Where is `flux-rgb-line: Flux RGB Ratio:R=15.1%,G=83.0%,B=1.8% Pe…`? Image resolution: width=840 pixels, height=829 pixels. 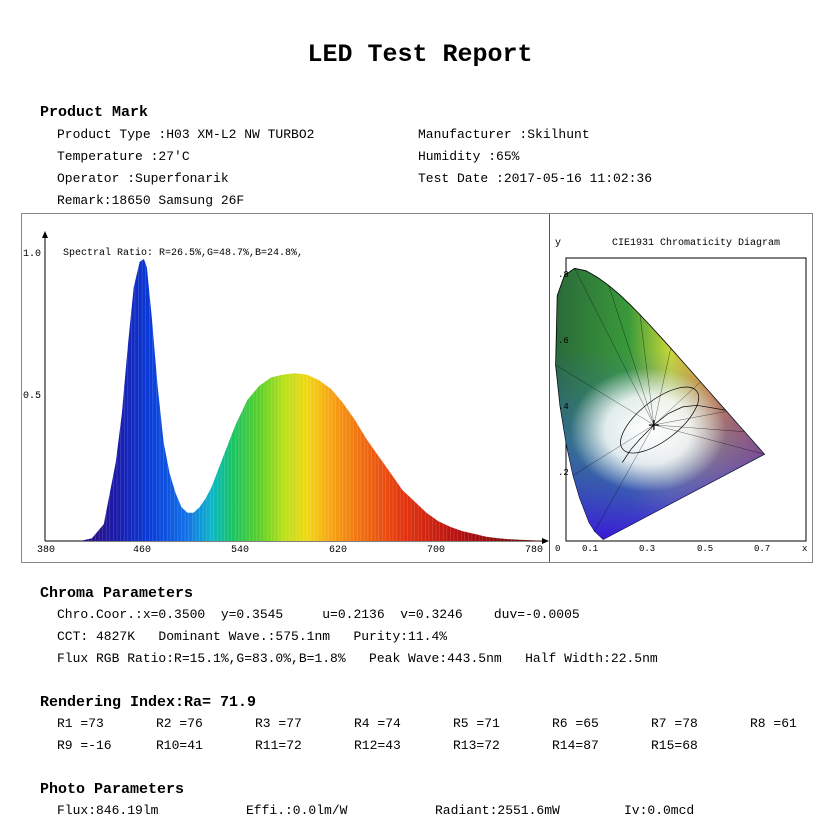 flux-rgb-line: Flux RGB Ratio:R=15.1%,G=83.0%,B=1.8% Pe… is located at coordinates (357, 658).